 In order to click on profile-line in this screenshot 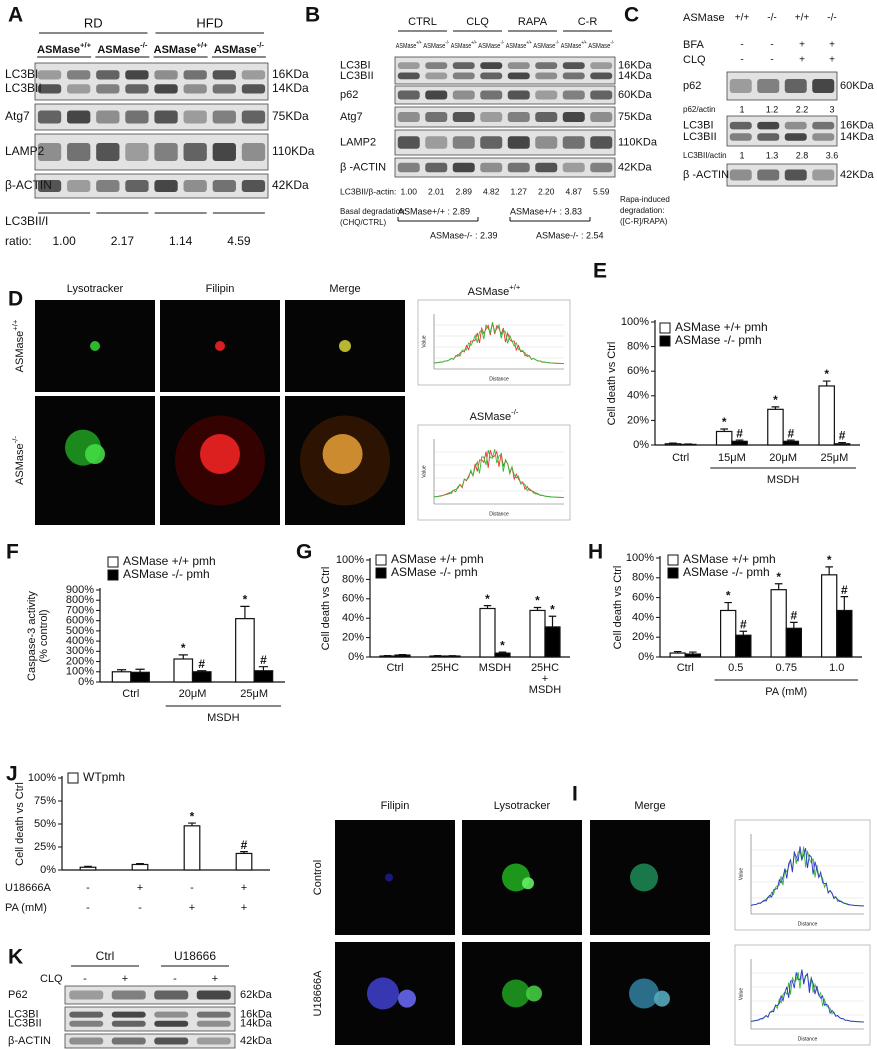, I will do `click(498, 473)`.